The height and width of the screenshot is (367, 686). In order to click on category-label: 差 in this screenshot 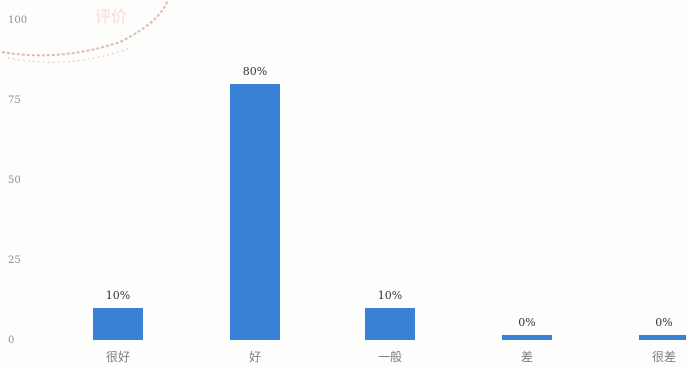, I will do `click(527, 357)`.